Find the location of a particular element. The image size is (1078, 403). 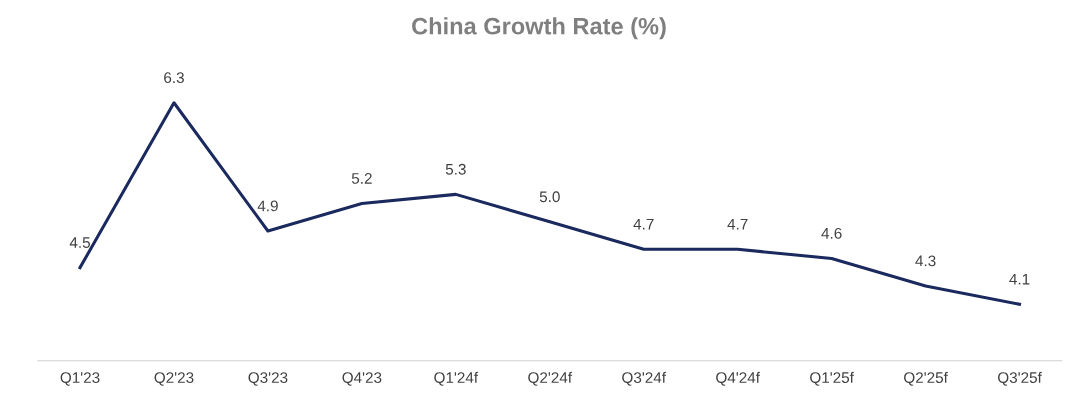

x-tick-label: Q2'24f is located at coordinates (550, 378).